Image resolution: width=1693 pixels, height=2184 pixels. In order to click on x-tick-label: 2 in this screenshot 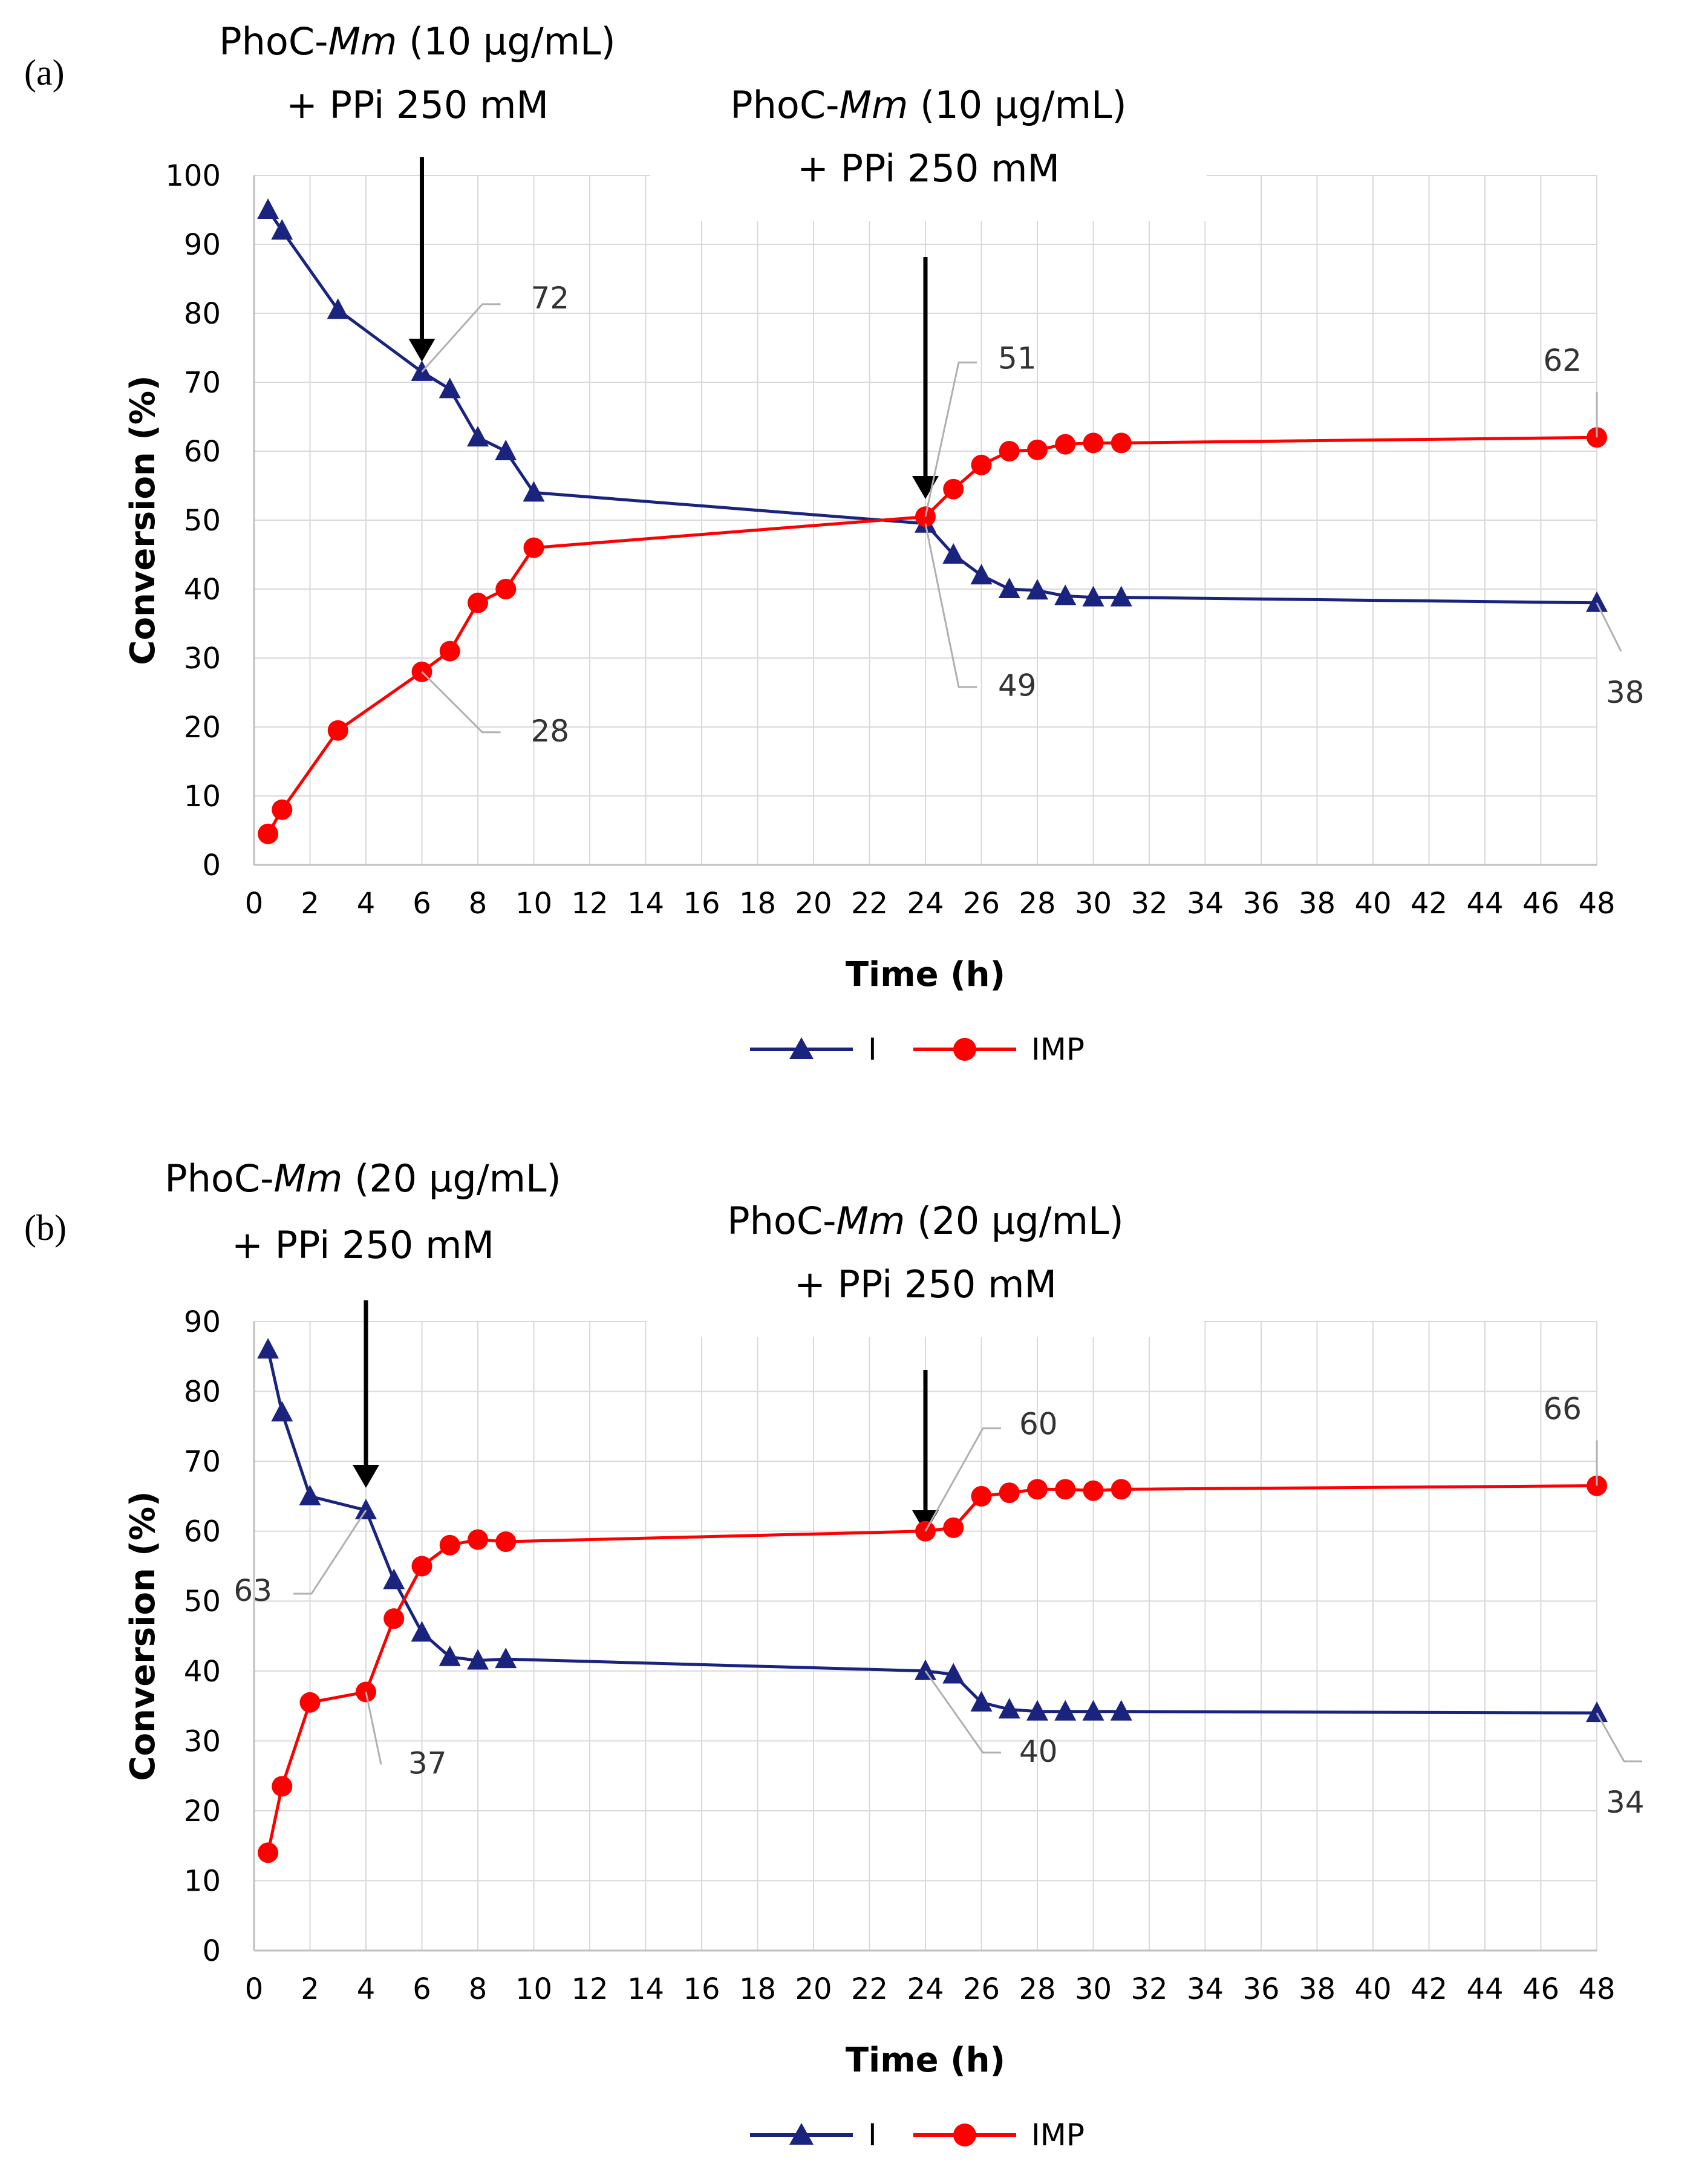, I will do `click(310, 904)`.